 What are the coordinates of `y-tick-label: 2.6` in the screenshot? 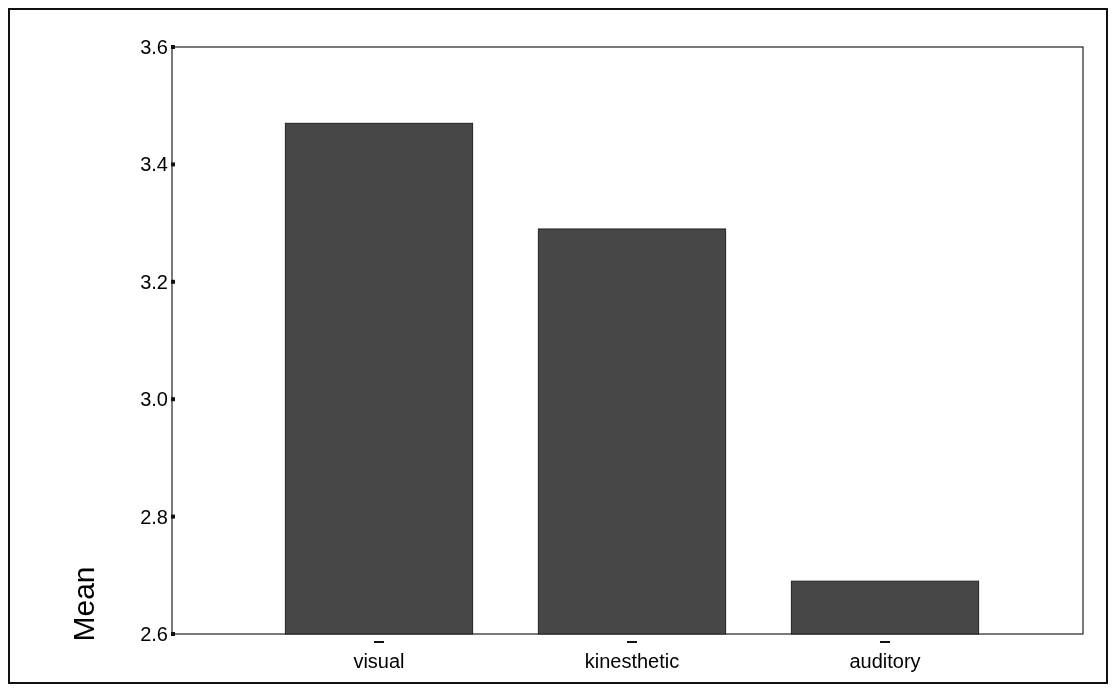 It's located at (154, 634).